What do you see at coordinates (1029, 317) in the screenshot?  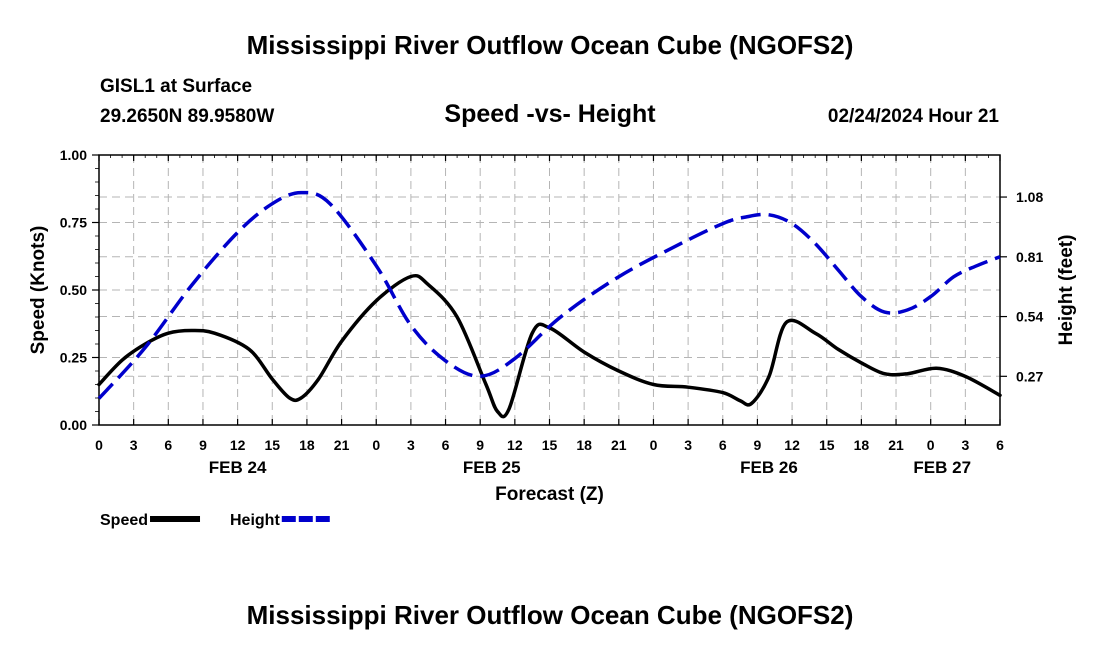 I see `y2-tick-label: 0.54` at bounding box center [1029, 317].